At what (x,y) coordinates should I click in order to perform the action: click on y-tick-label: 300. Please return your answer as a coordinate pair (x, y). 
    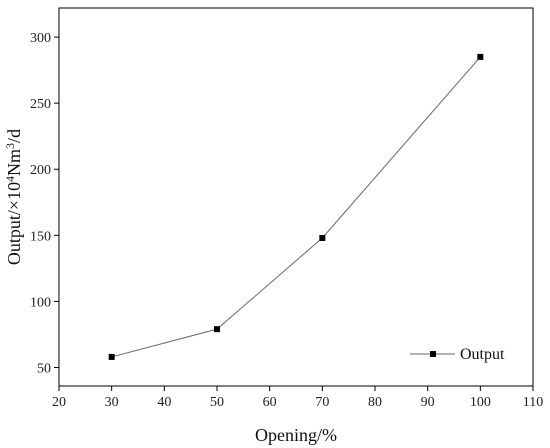
    Looking at the image, I should click on (40, 38).